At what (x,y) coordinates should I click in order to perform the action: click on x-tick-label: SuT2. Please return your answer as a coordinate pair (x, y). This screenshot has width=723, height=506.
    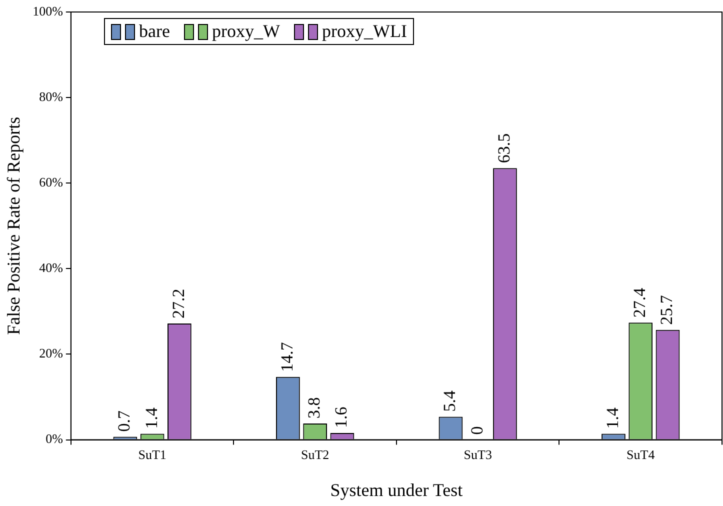
    Looking at the image, I should click on (315, 454).